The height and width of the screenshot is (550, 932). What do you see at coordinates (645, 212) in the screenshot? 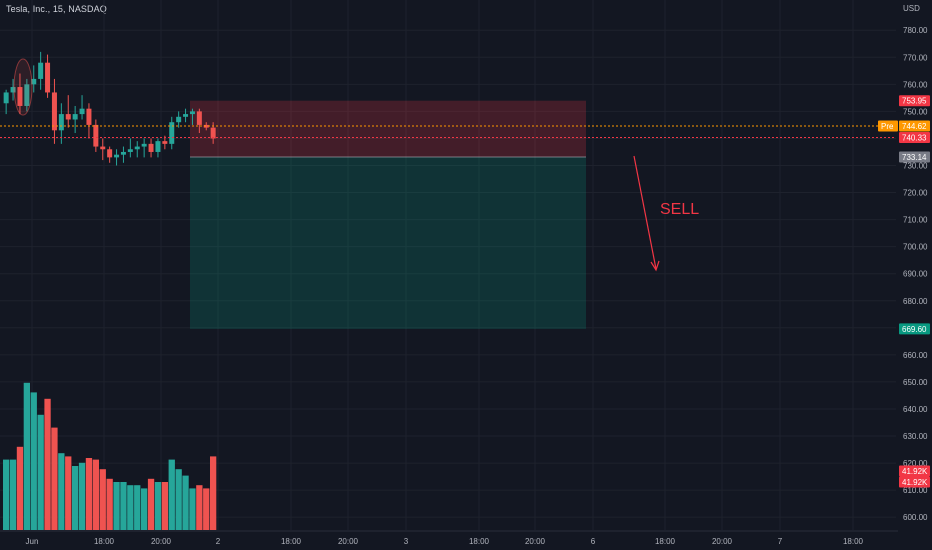
I see `sell-arrow-shaft` at bounding box center [645, 212].